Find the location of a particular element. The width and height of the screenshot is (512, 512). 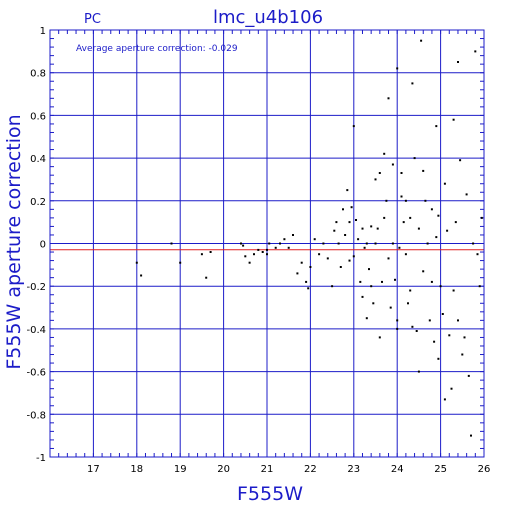

x-tick-label: 18 is located at coordinates (136, 469).